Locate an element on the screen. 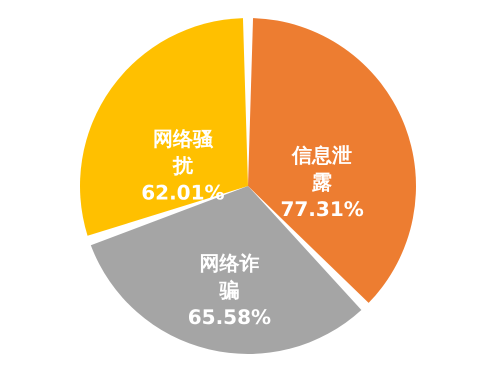  slice-label: 信息泄露 is located at coordinates (321, 168).